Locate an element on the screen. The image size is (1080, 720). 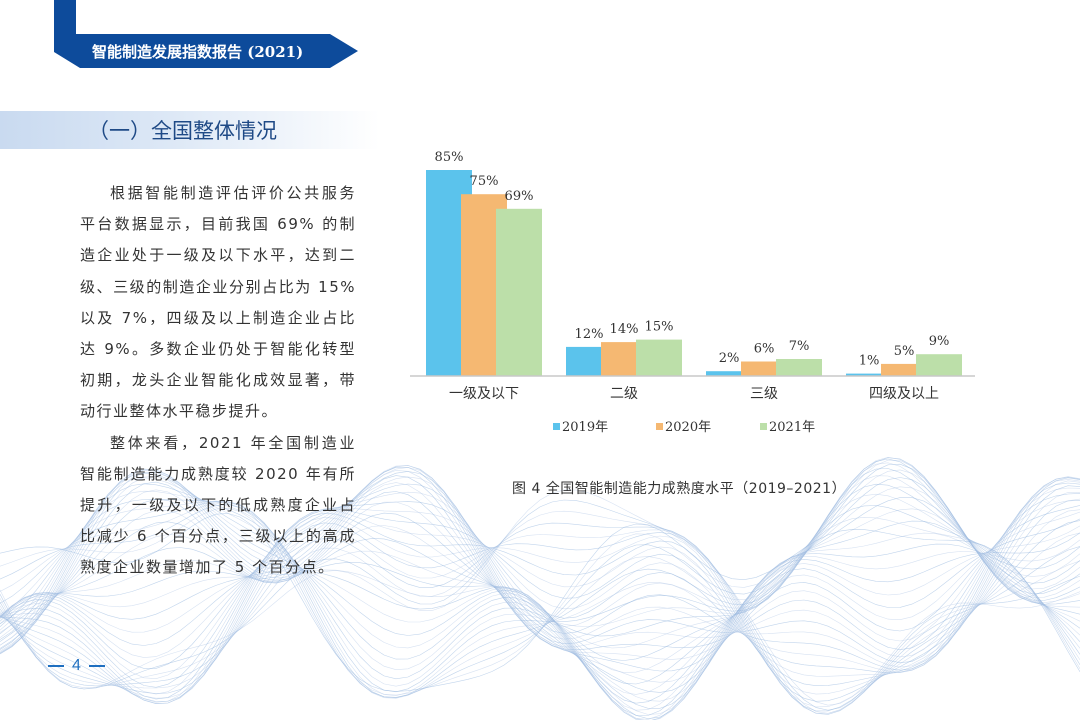
category-tick-label: 二级 is located at coordinates (624, 394).